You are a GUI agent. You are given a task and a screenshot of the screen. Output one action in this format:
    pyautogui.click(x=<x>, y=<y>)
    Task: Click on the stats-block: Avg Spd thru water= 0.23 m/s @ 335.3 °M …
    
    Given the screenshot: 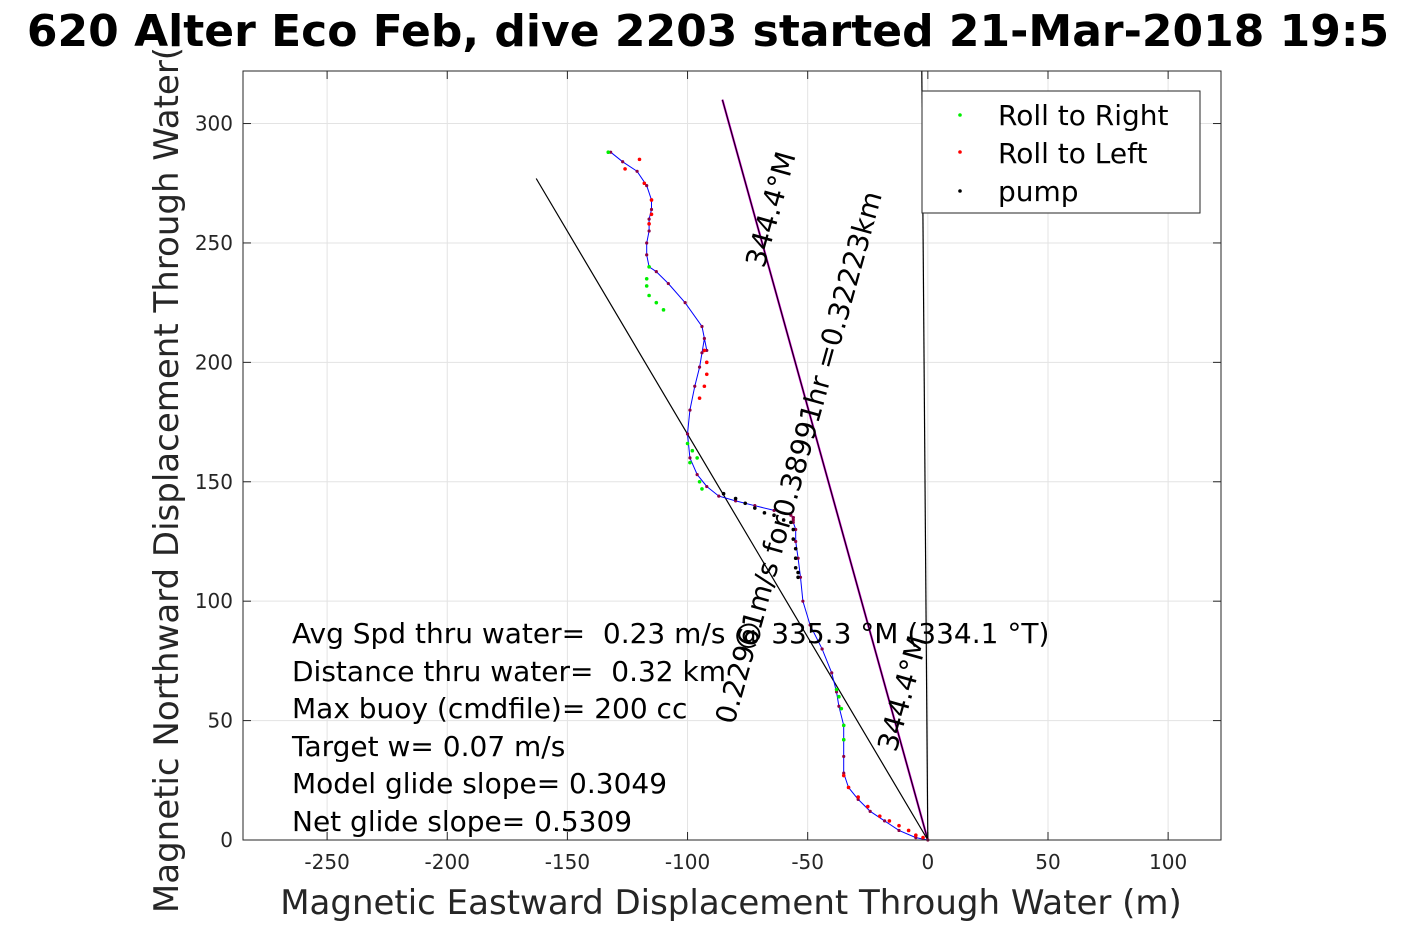 What is the action you would take?
    pyautogui.click(x=670, y=727)
    